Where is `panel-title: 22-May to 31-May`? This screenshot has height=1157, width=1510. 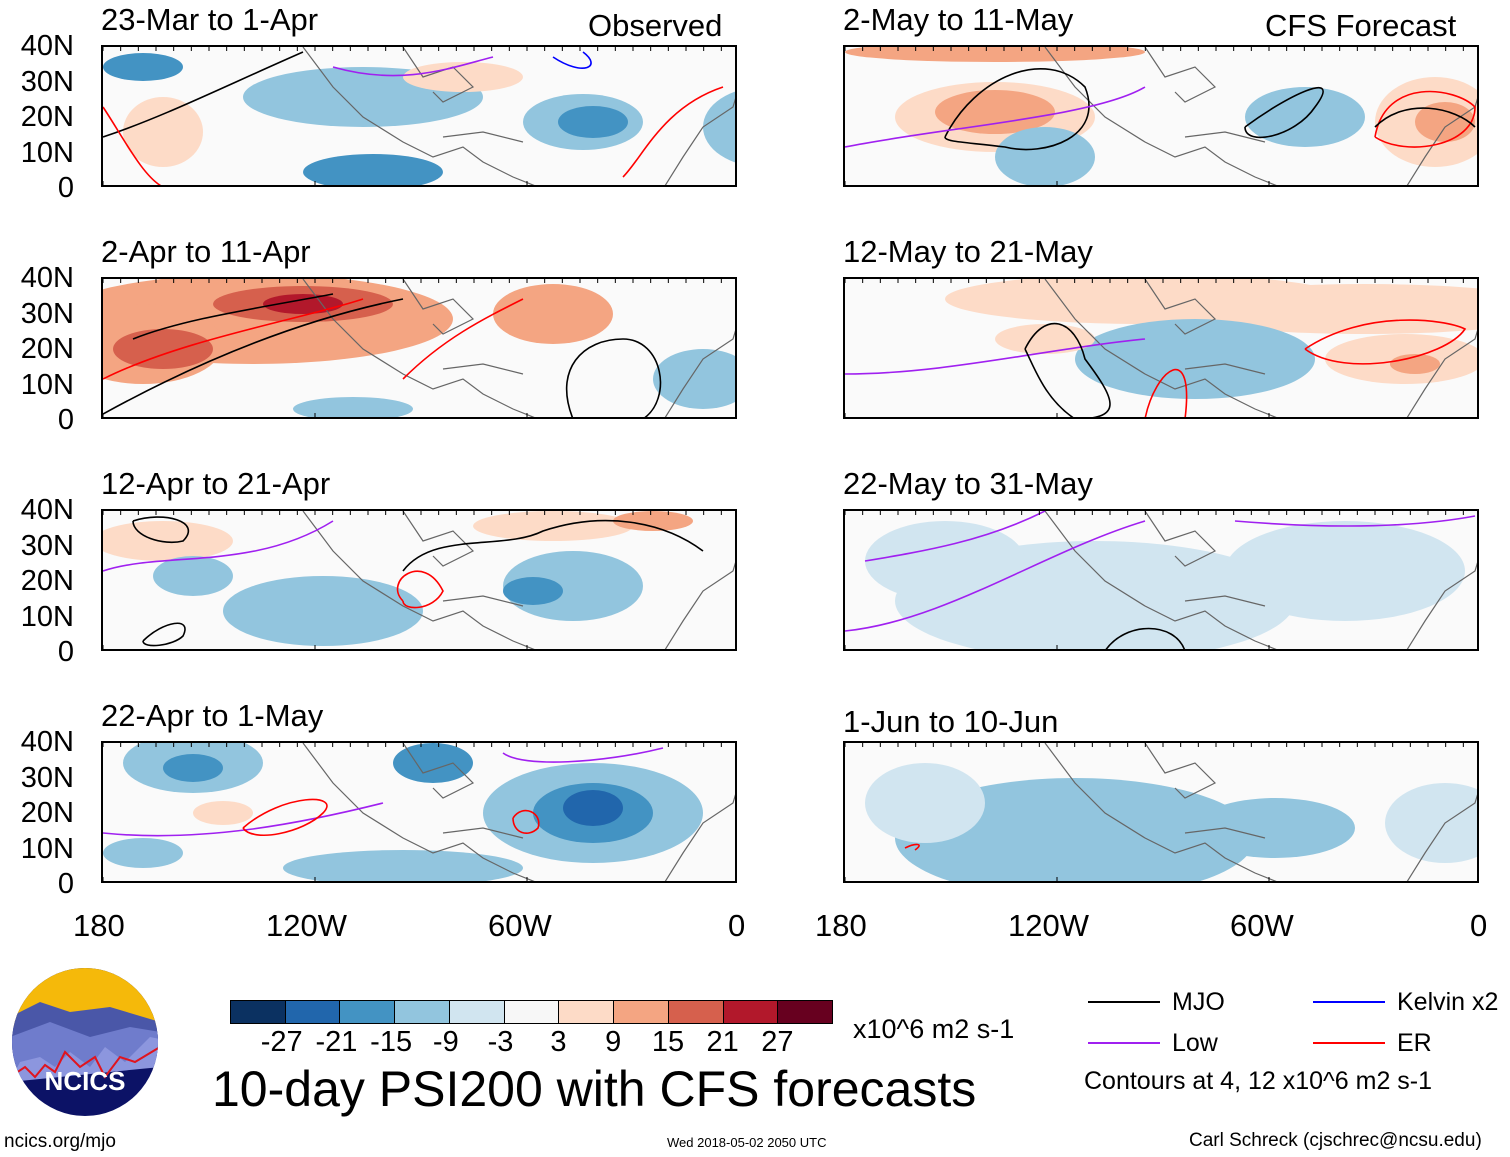
panel-title: 22-May to 31-May is located at coordinates (968, 483).